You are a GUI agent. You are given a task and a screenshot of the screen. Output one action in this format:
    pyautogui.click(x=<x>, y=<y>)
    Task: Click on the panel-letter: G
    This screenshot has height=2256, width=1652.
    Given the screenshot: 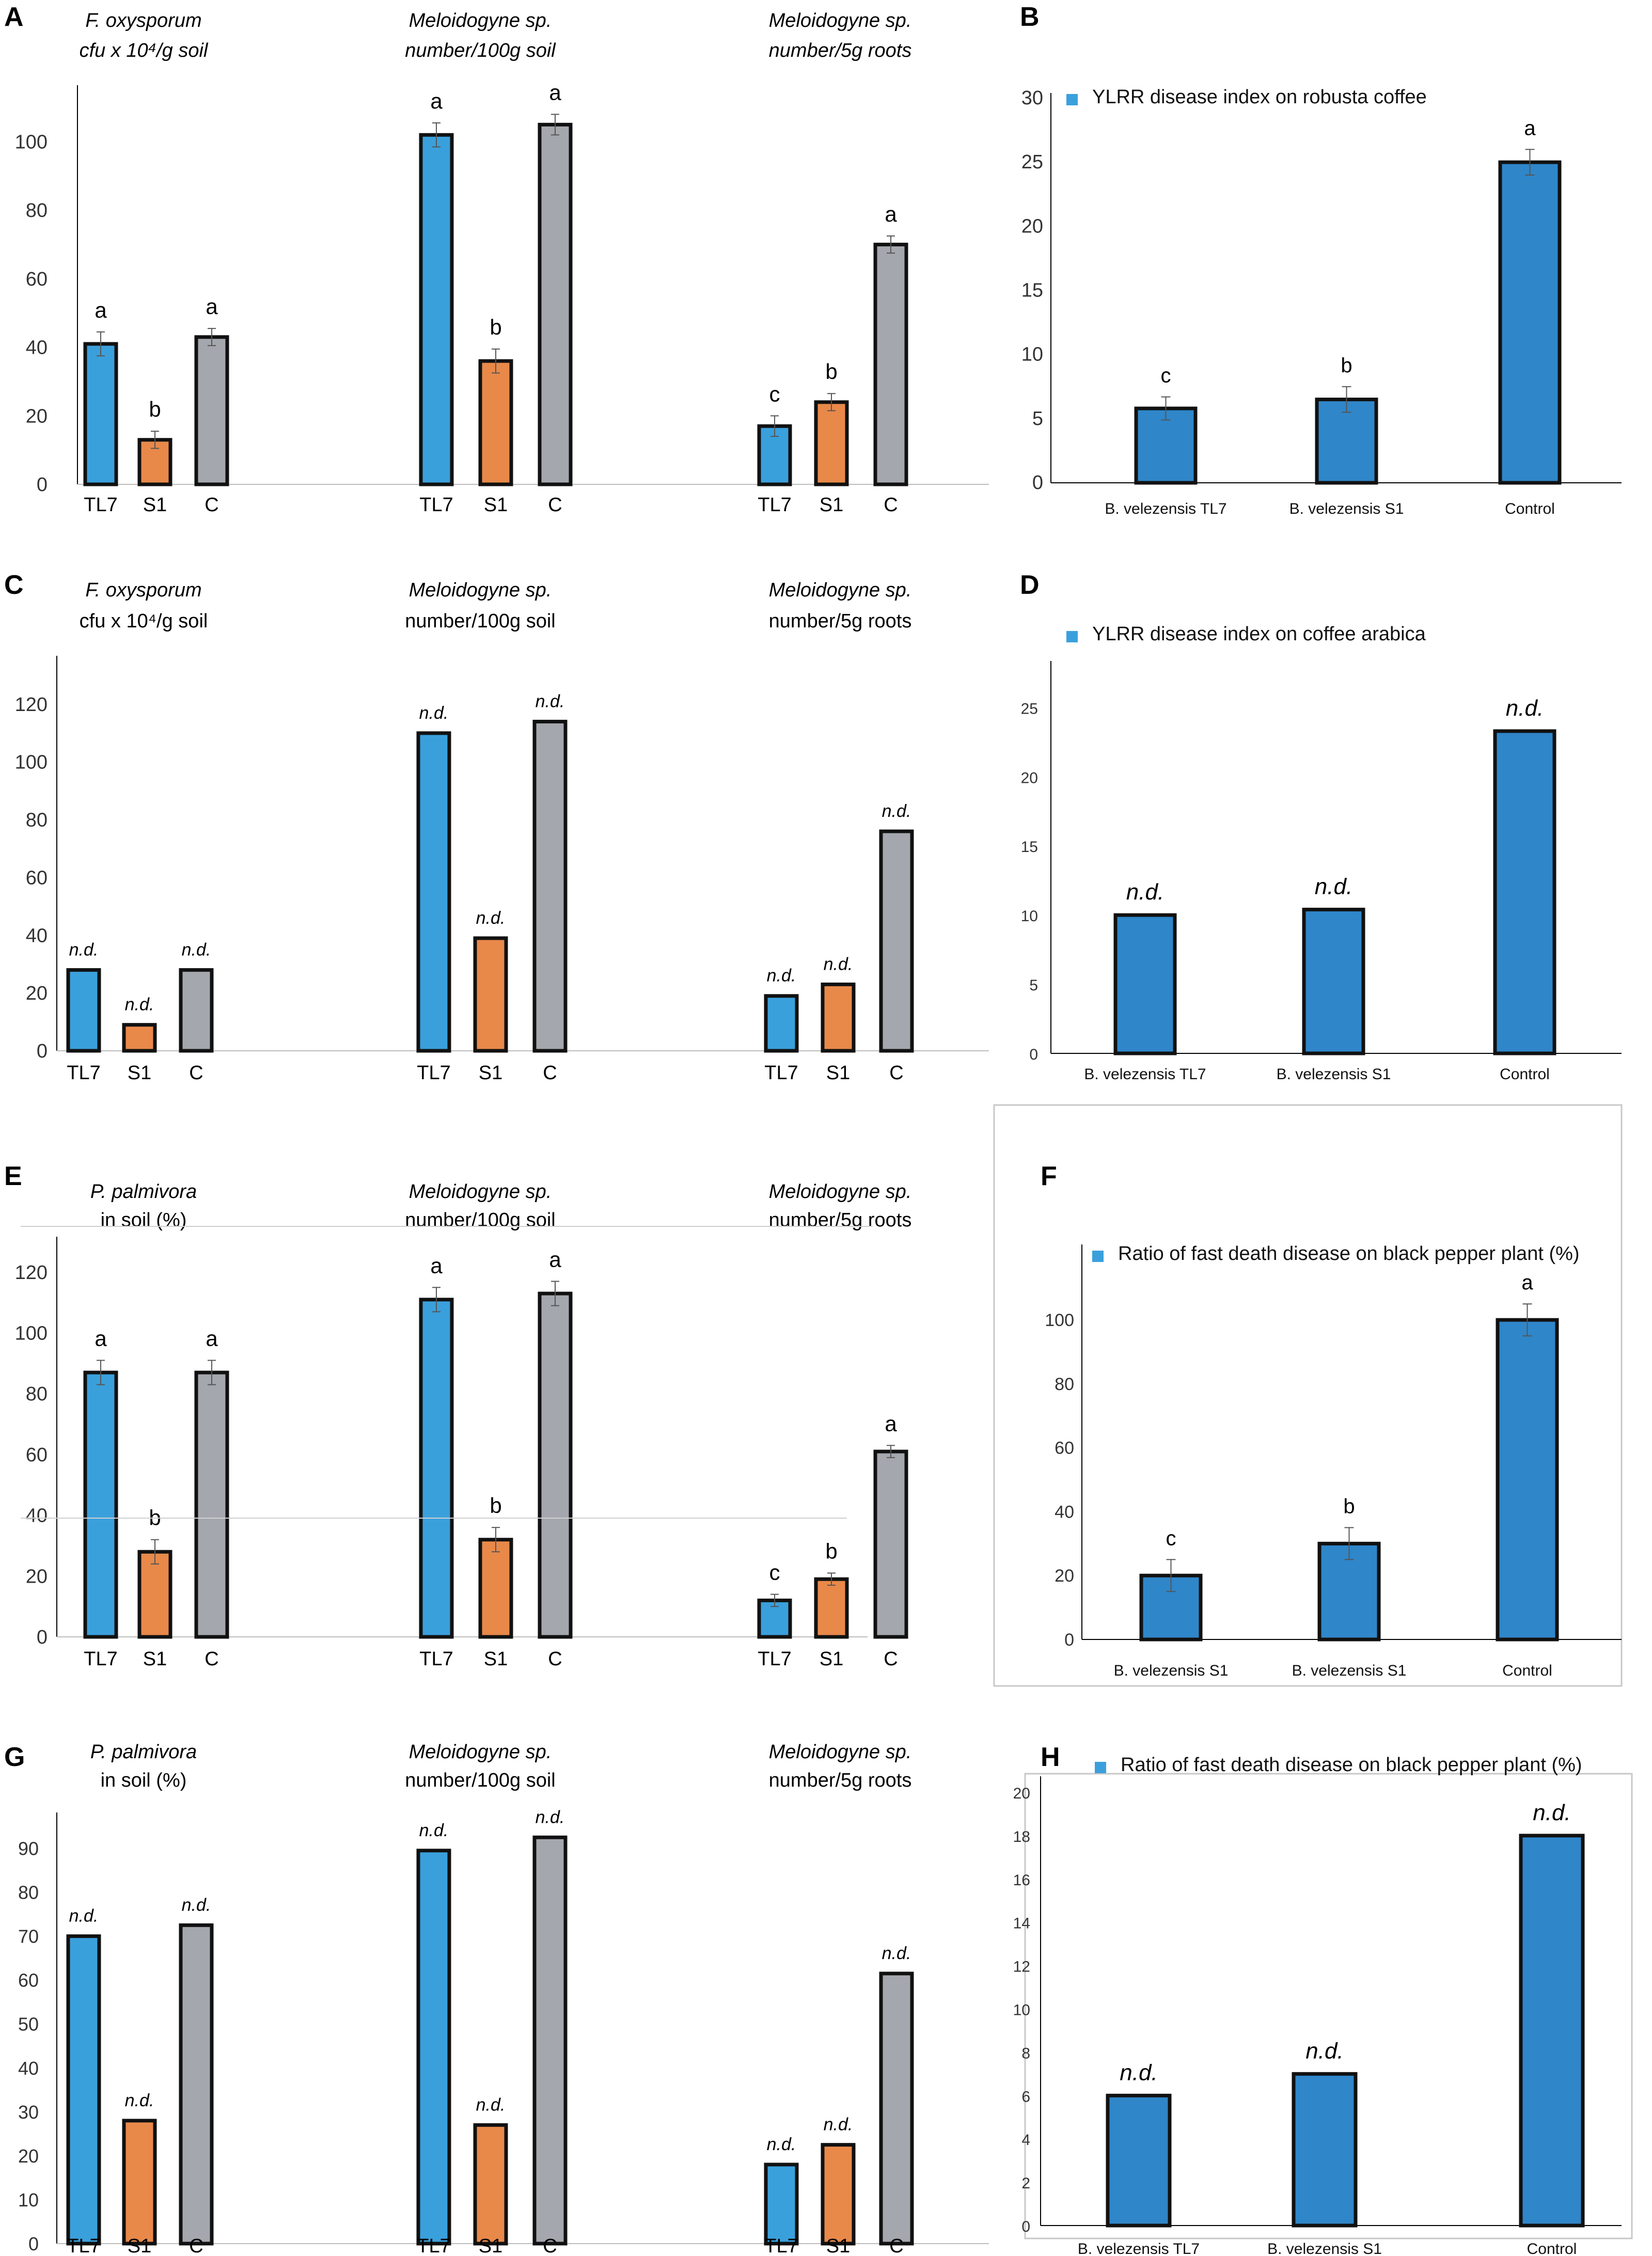 What is the action you would take?
    pyautogui.click(x=14, y=1757)
    